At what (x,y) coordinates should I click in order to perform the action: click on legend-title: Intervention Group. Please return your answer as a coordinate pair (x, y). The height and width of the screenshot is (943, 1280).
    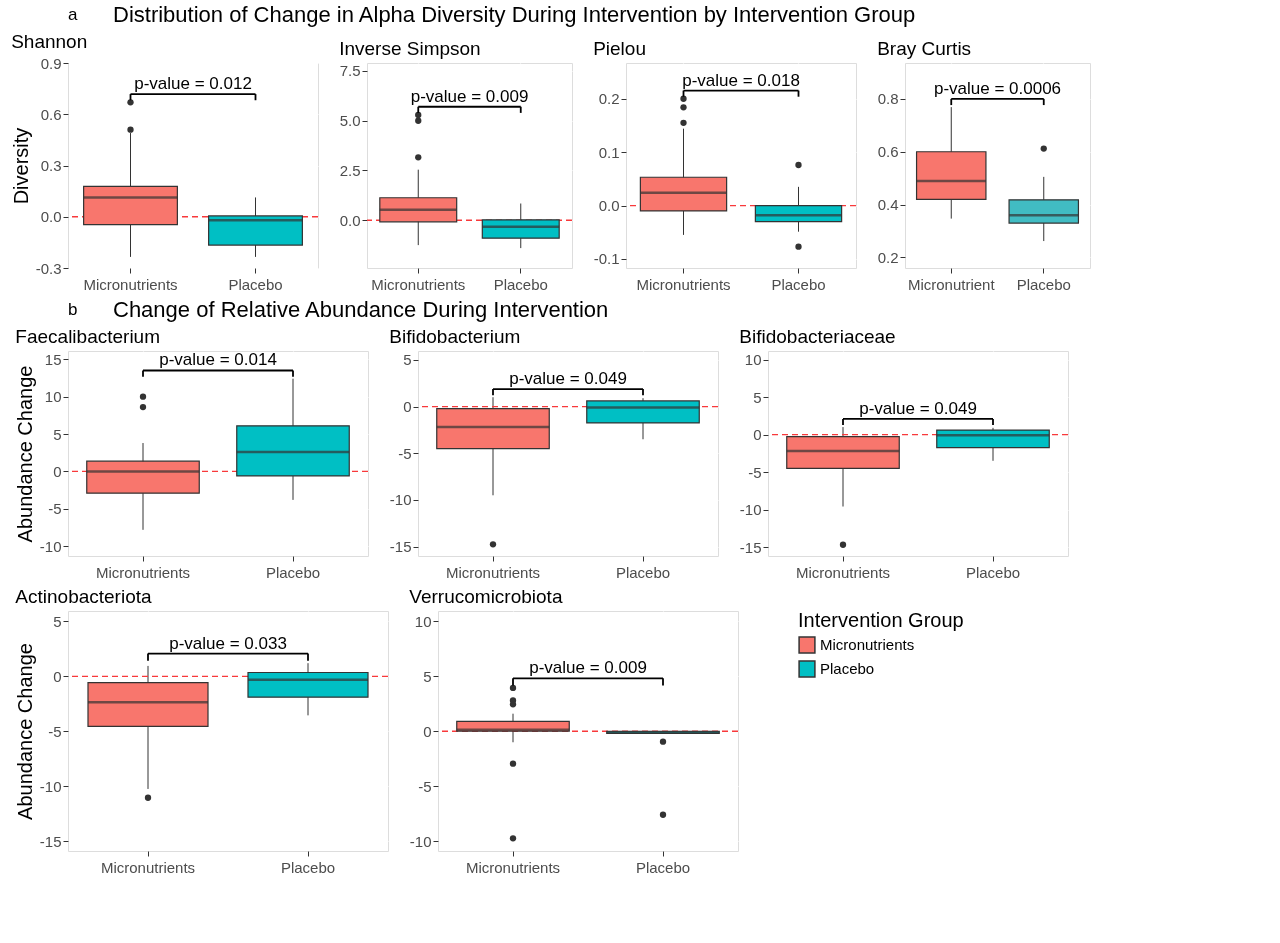
    Looking at the image, I should click on (881, 620).